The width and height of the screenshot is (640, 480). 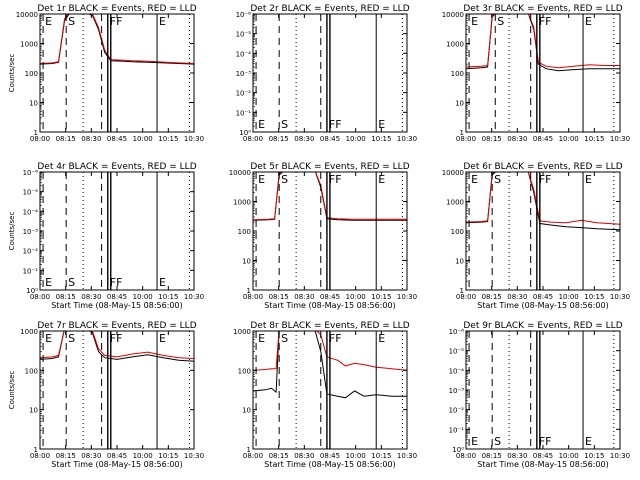 I want to click on panel-title: Det 4r BLACK = Events, RED = LLD, so click(x=116, y=167).